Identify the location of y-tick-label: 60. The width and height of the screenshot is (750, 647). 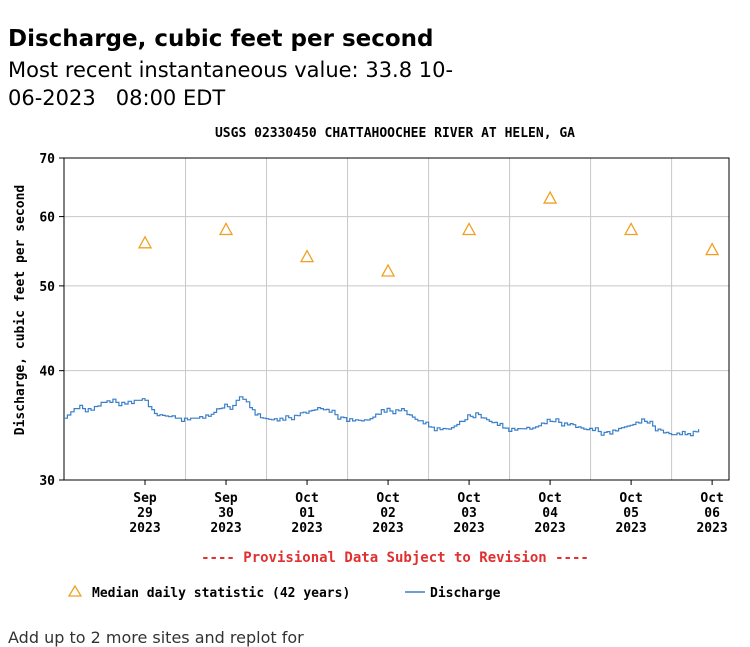
(47, 218).